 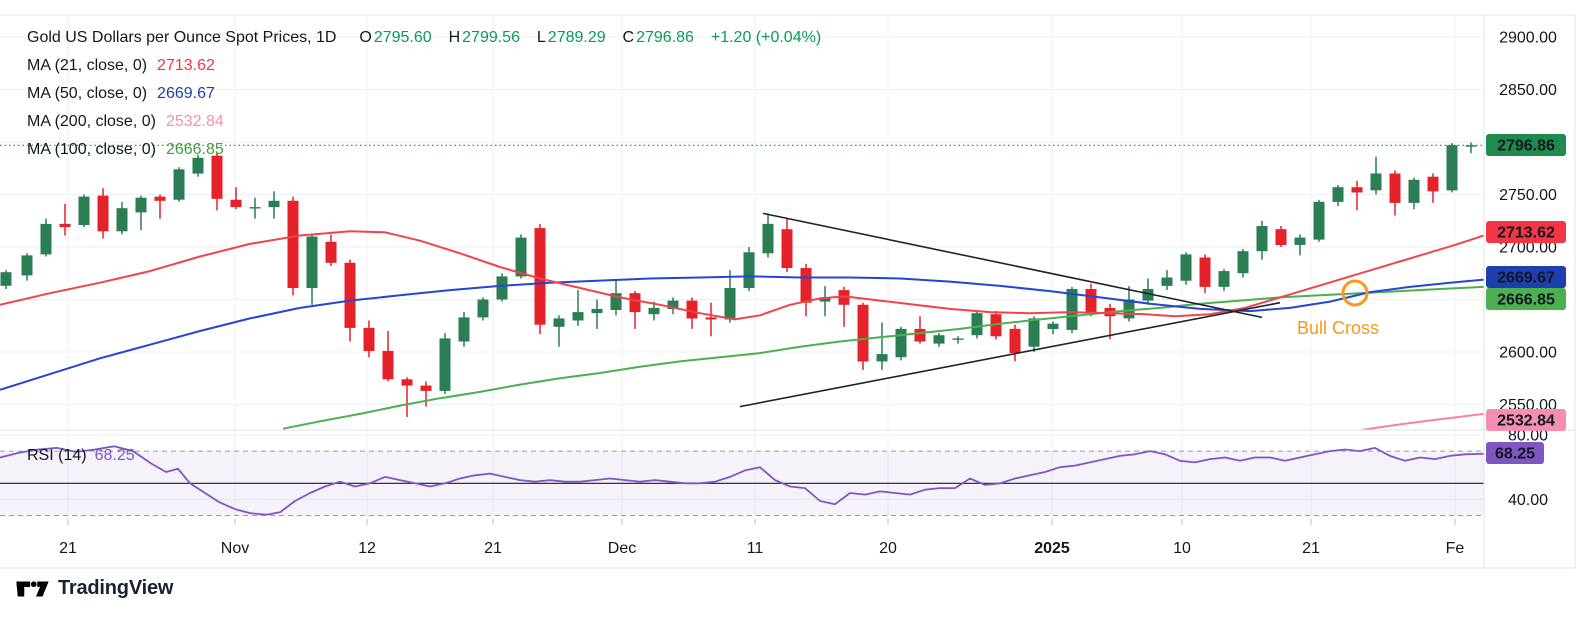 I want to click on tradingview-logo-icon, so click(x=32, y=589).